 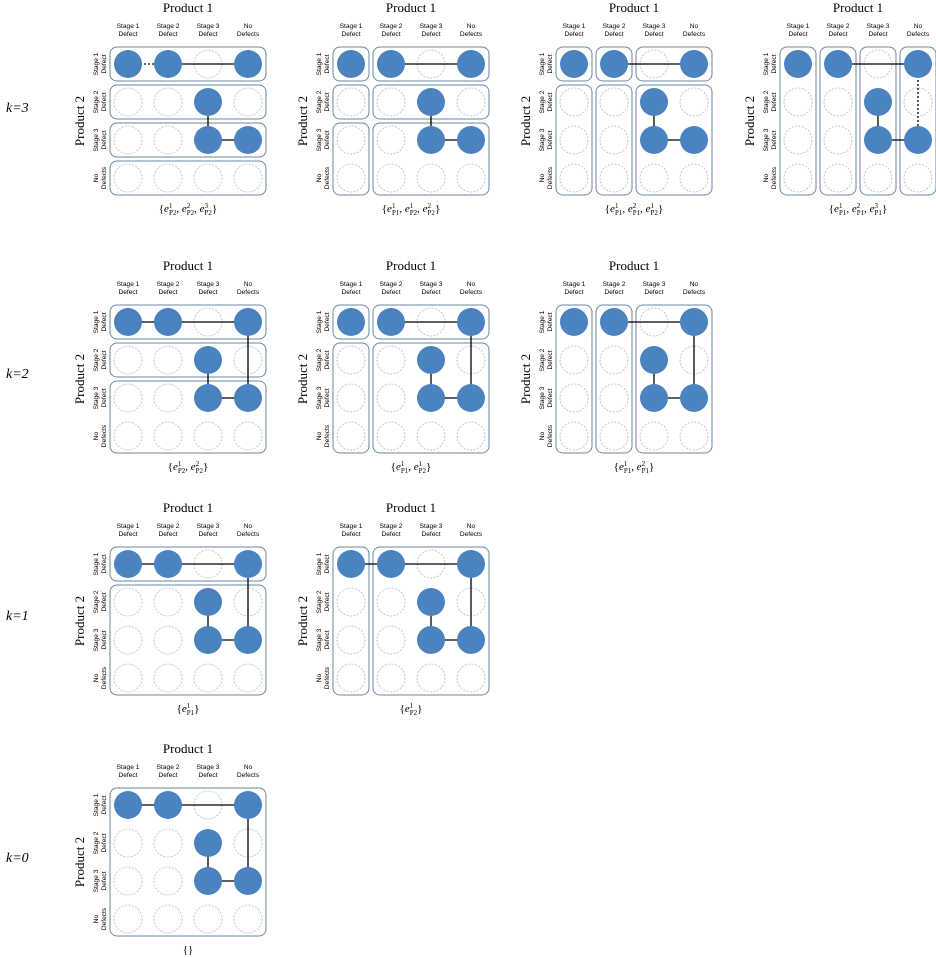 I want to click on column-header: Stage 3, so click(x=431, y=26).